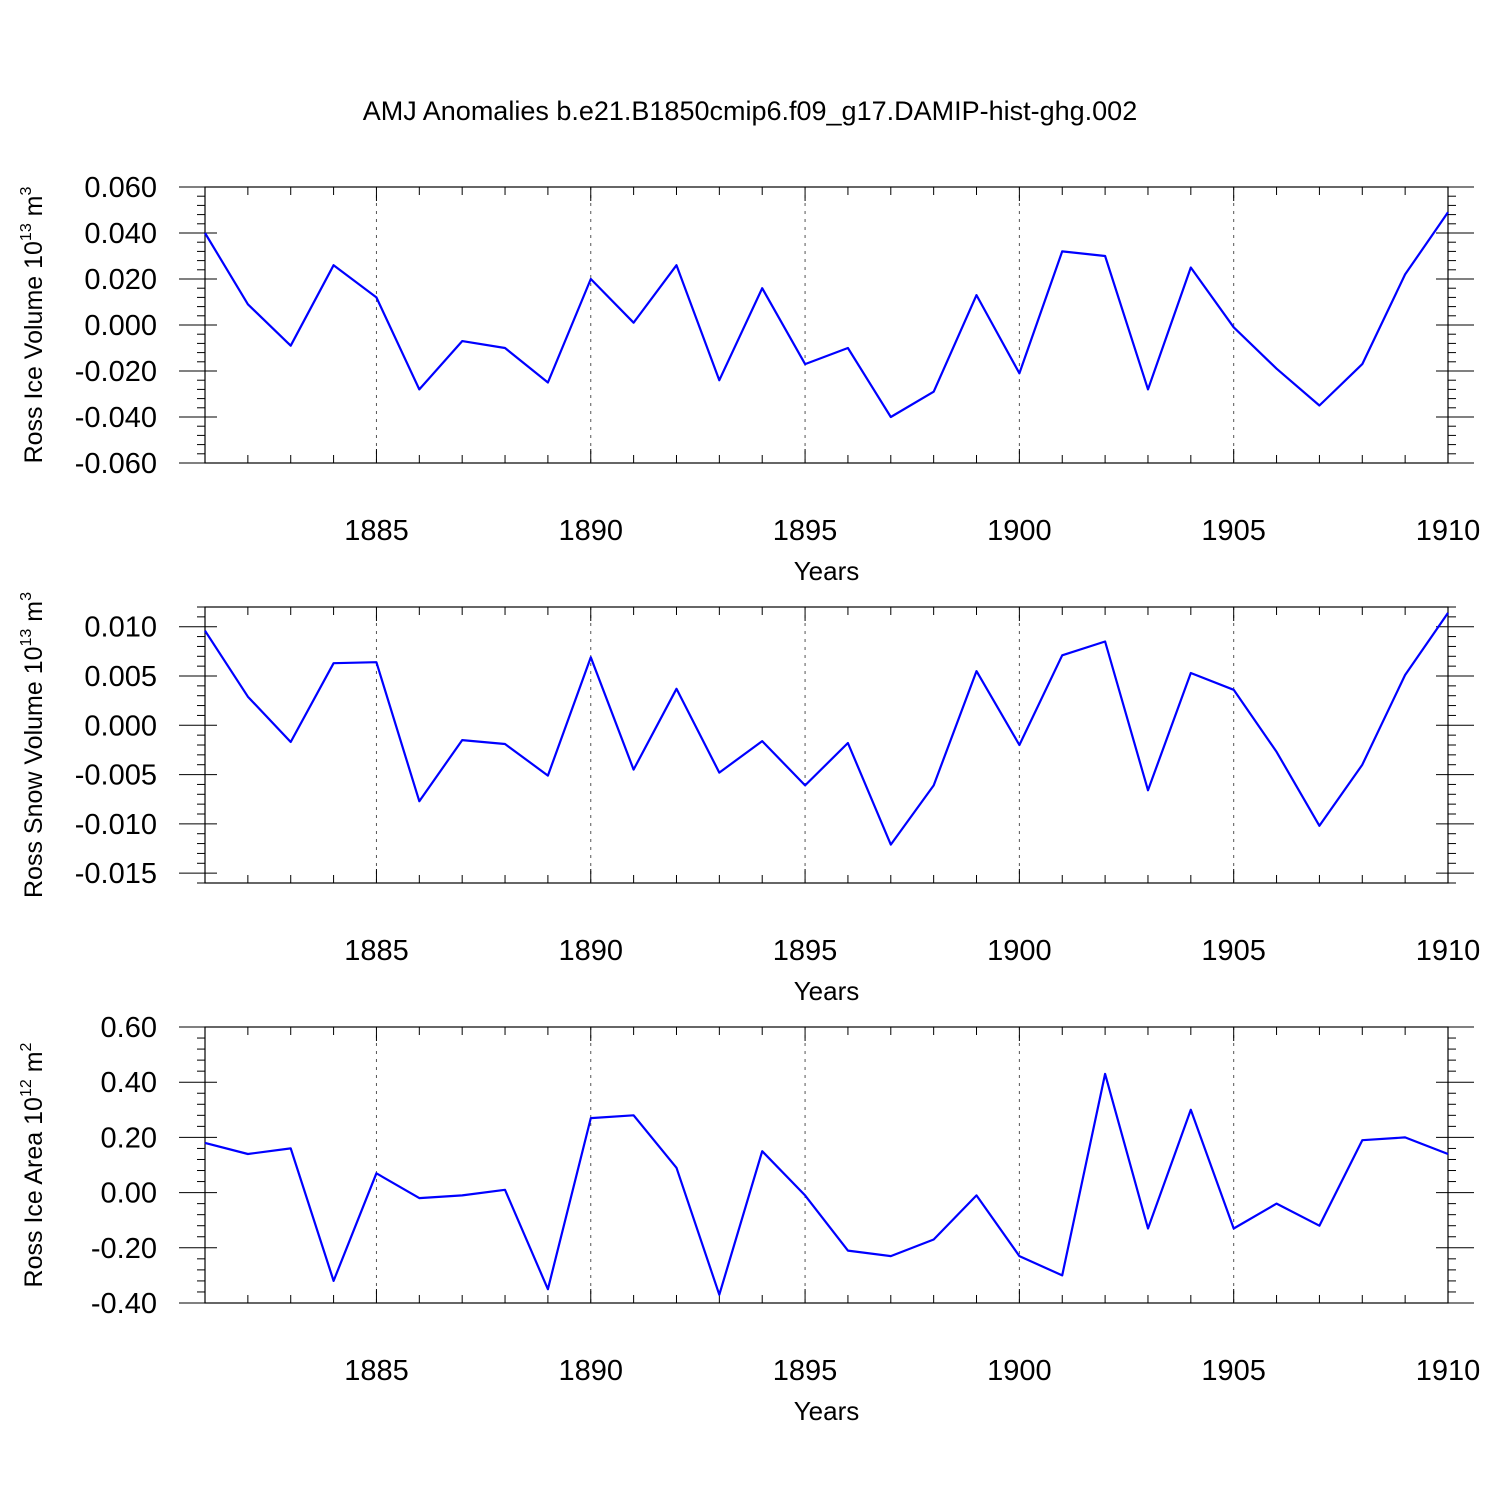 The image size is (1500, 1500). What do you see at coordinates (33, 1164) in the screenshot?
I see `y-axis-label: Ross Ice Area 1012 m2` at bounding box center [33, 1164].